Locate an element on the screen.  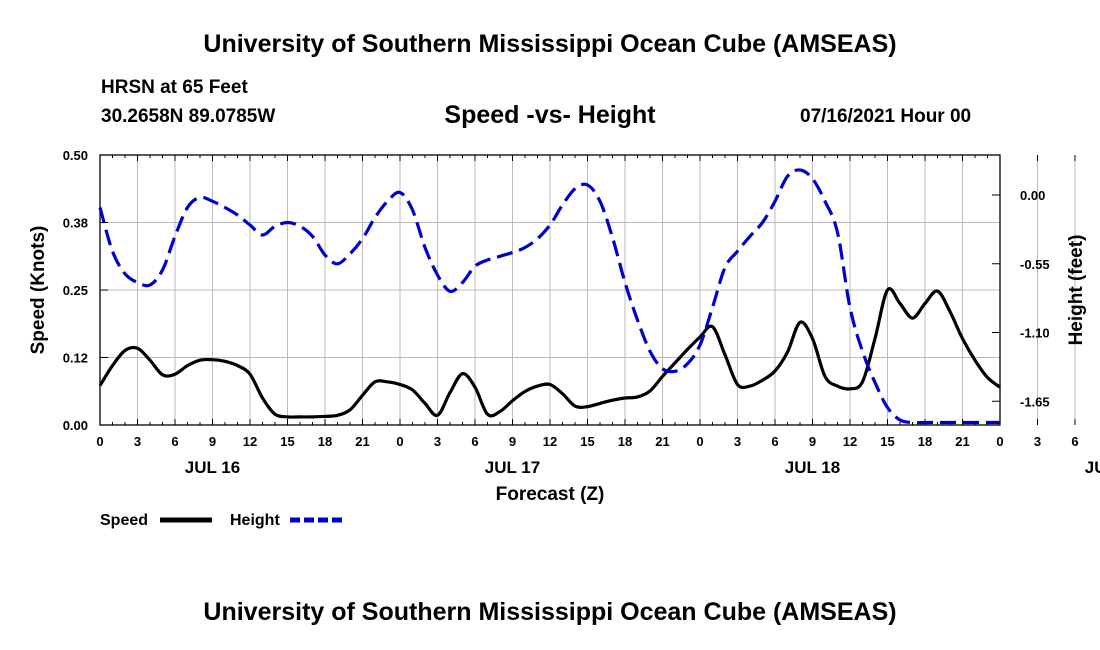
date-label: JUL 18 is located at coordinates (812, 467).